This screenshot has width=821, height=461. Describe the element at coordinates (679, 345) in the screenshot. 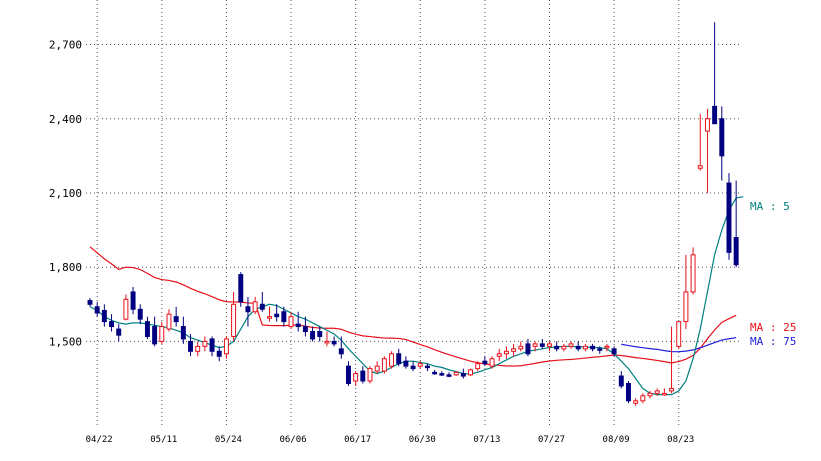

I see `ma75-line` at that location.